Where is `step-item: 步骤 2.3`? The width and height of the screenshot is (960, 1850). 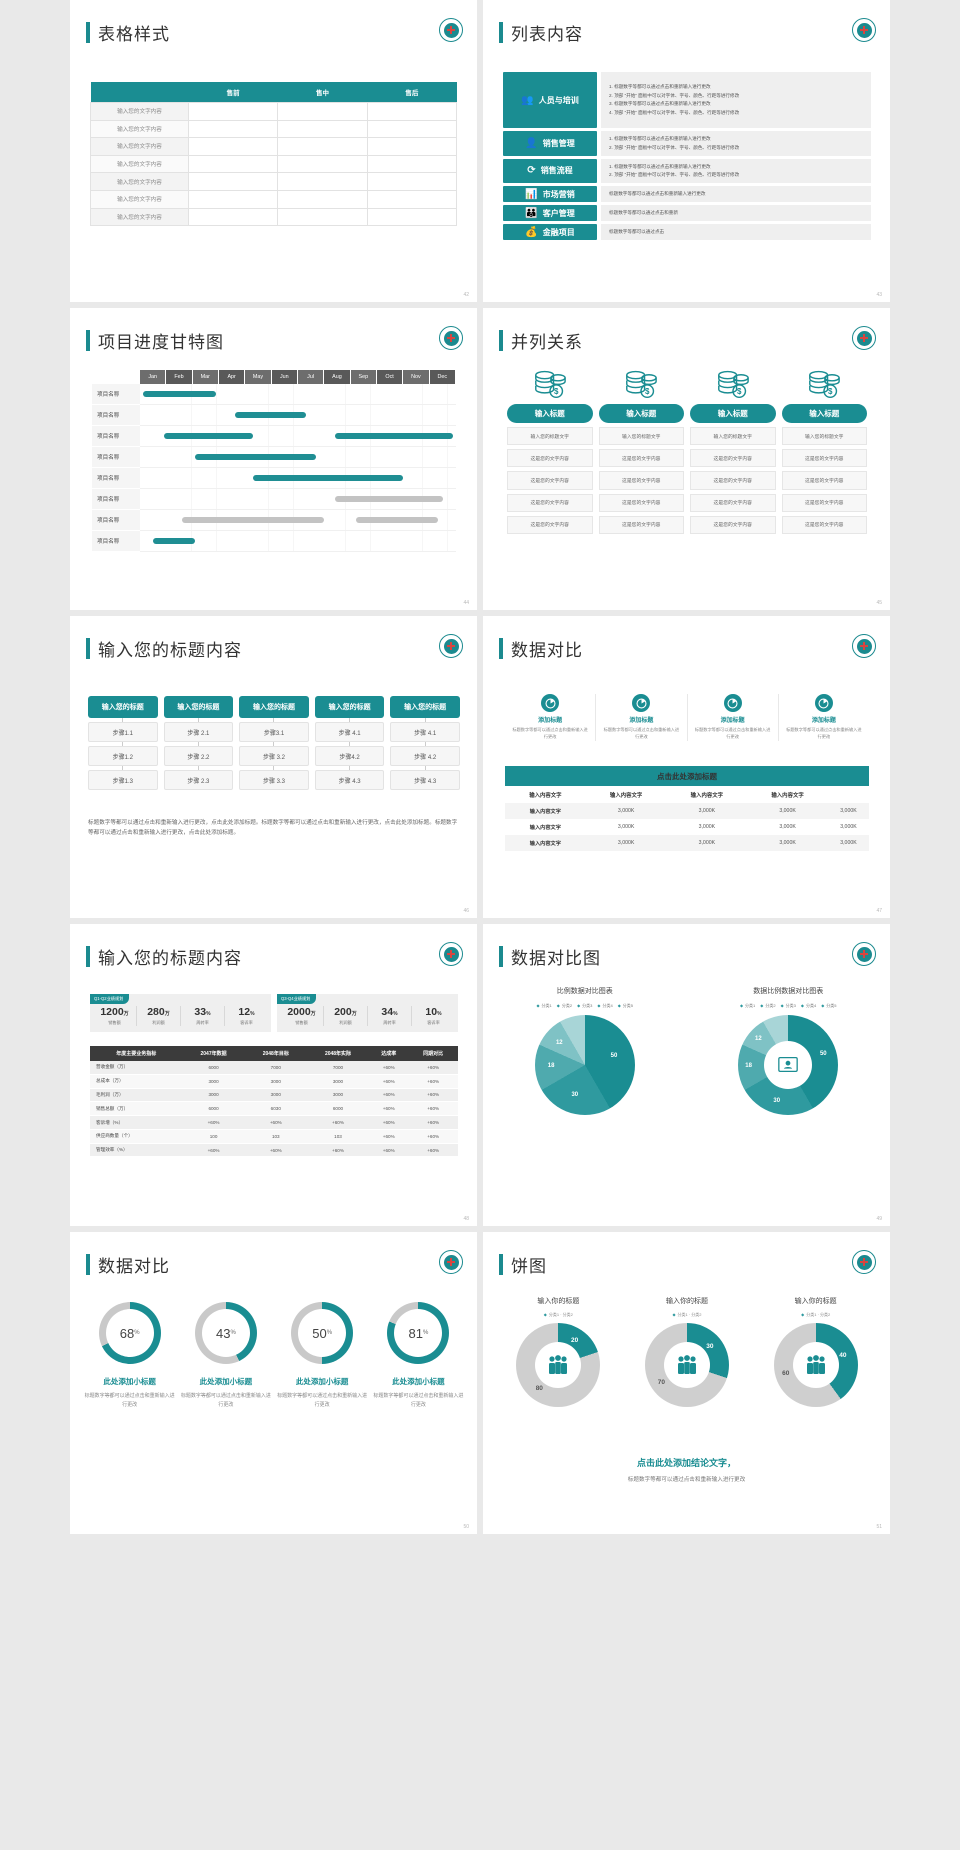 step-item: 步骤 2.3 is located at coordinates (198, 780).